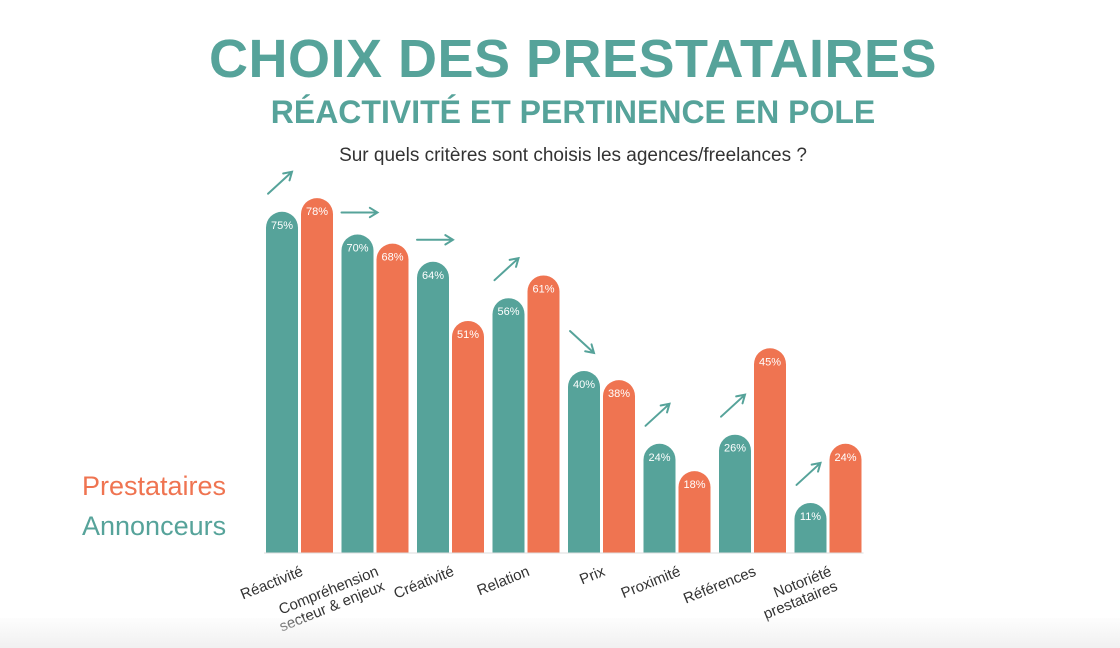 Image resolution: width=1120 pixels, height=648 pixels. I want to click on legend: Prestataires Annonceurs, so click(154, 506).